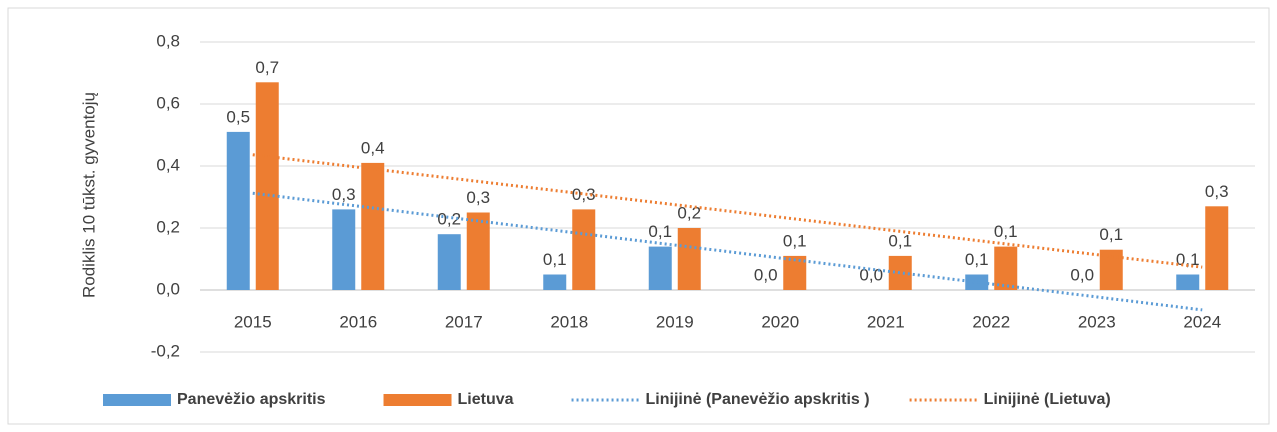 Image resolution: width=1277 pixels, height=432 pixels. What do you see at coordinates (168, 164) in the screenshot?
I see `y-tick-label: 0,4` at bounding box center [168, 164].